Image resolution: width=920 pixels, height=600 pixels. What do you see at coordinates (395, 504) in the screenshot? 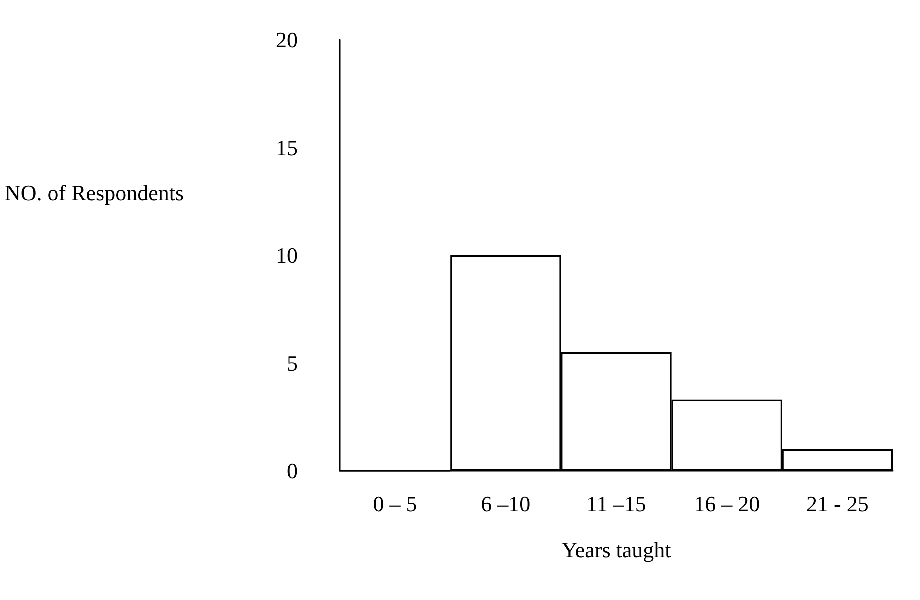
I see `x-tick-label: 0 – 5` at bounding box center [395, 504].